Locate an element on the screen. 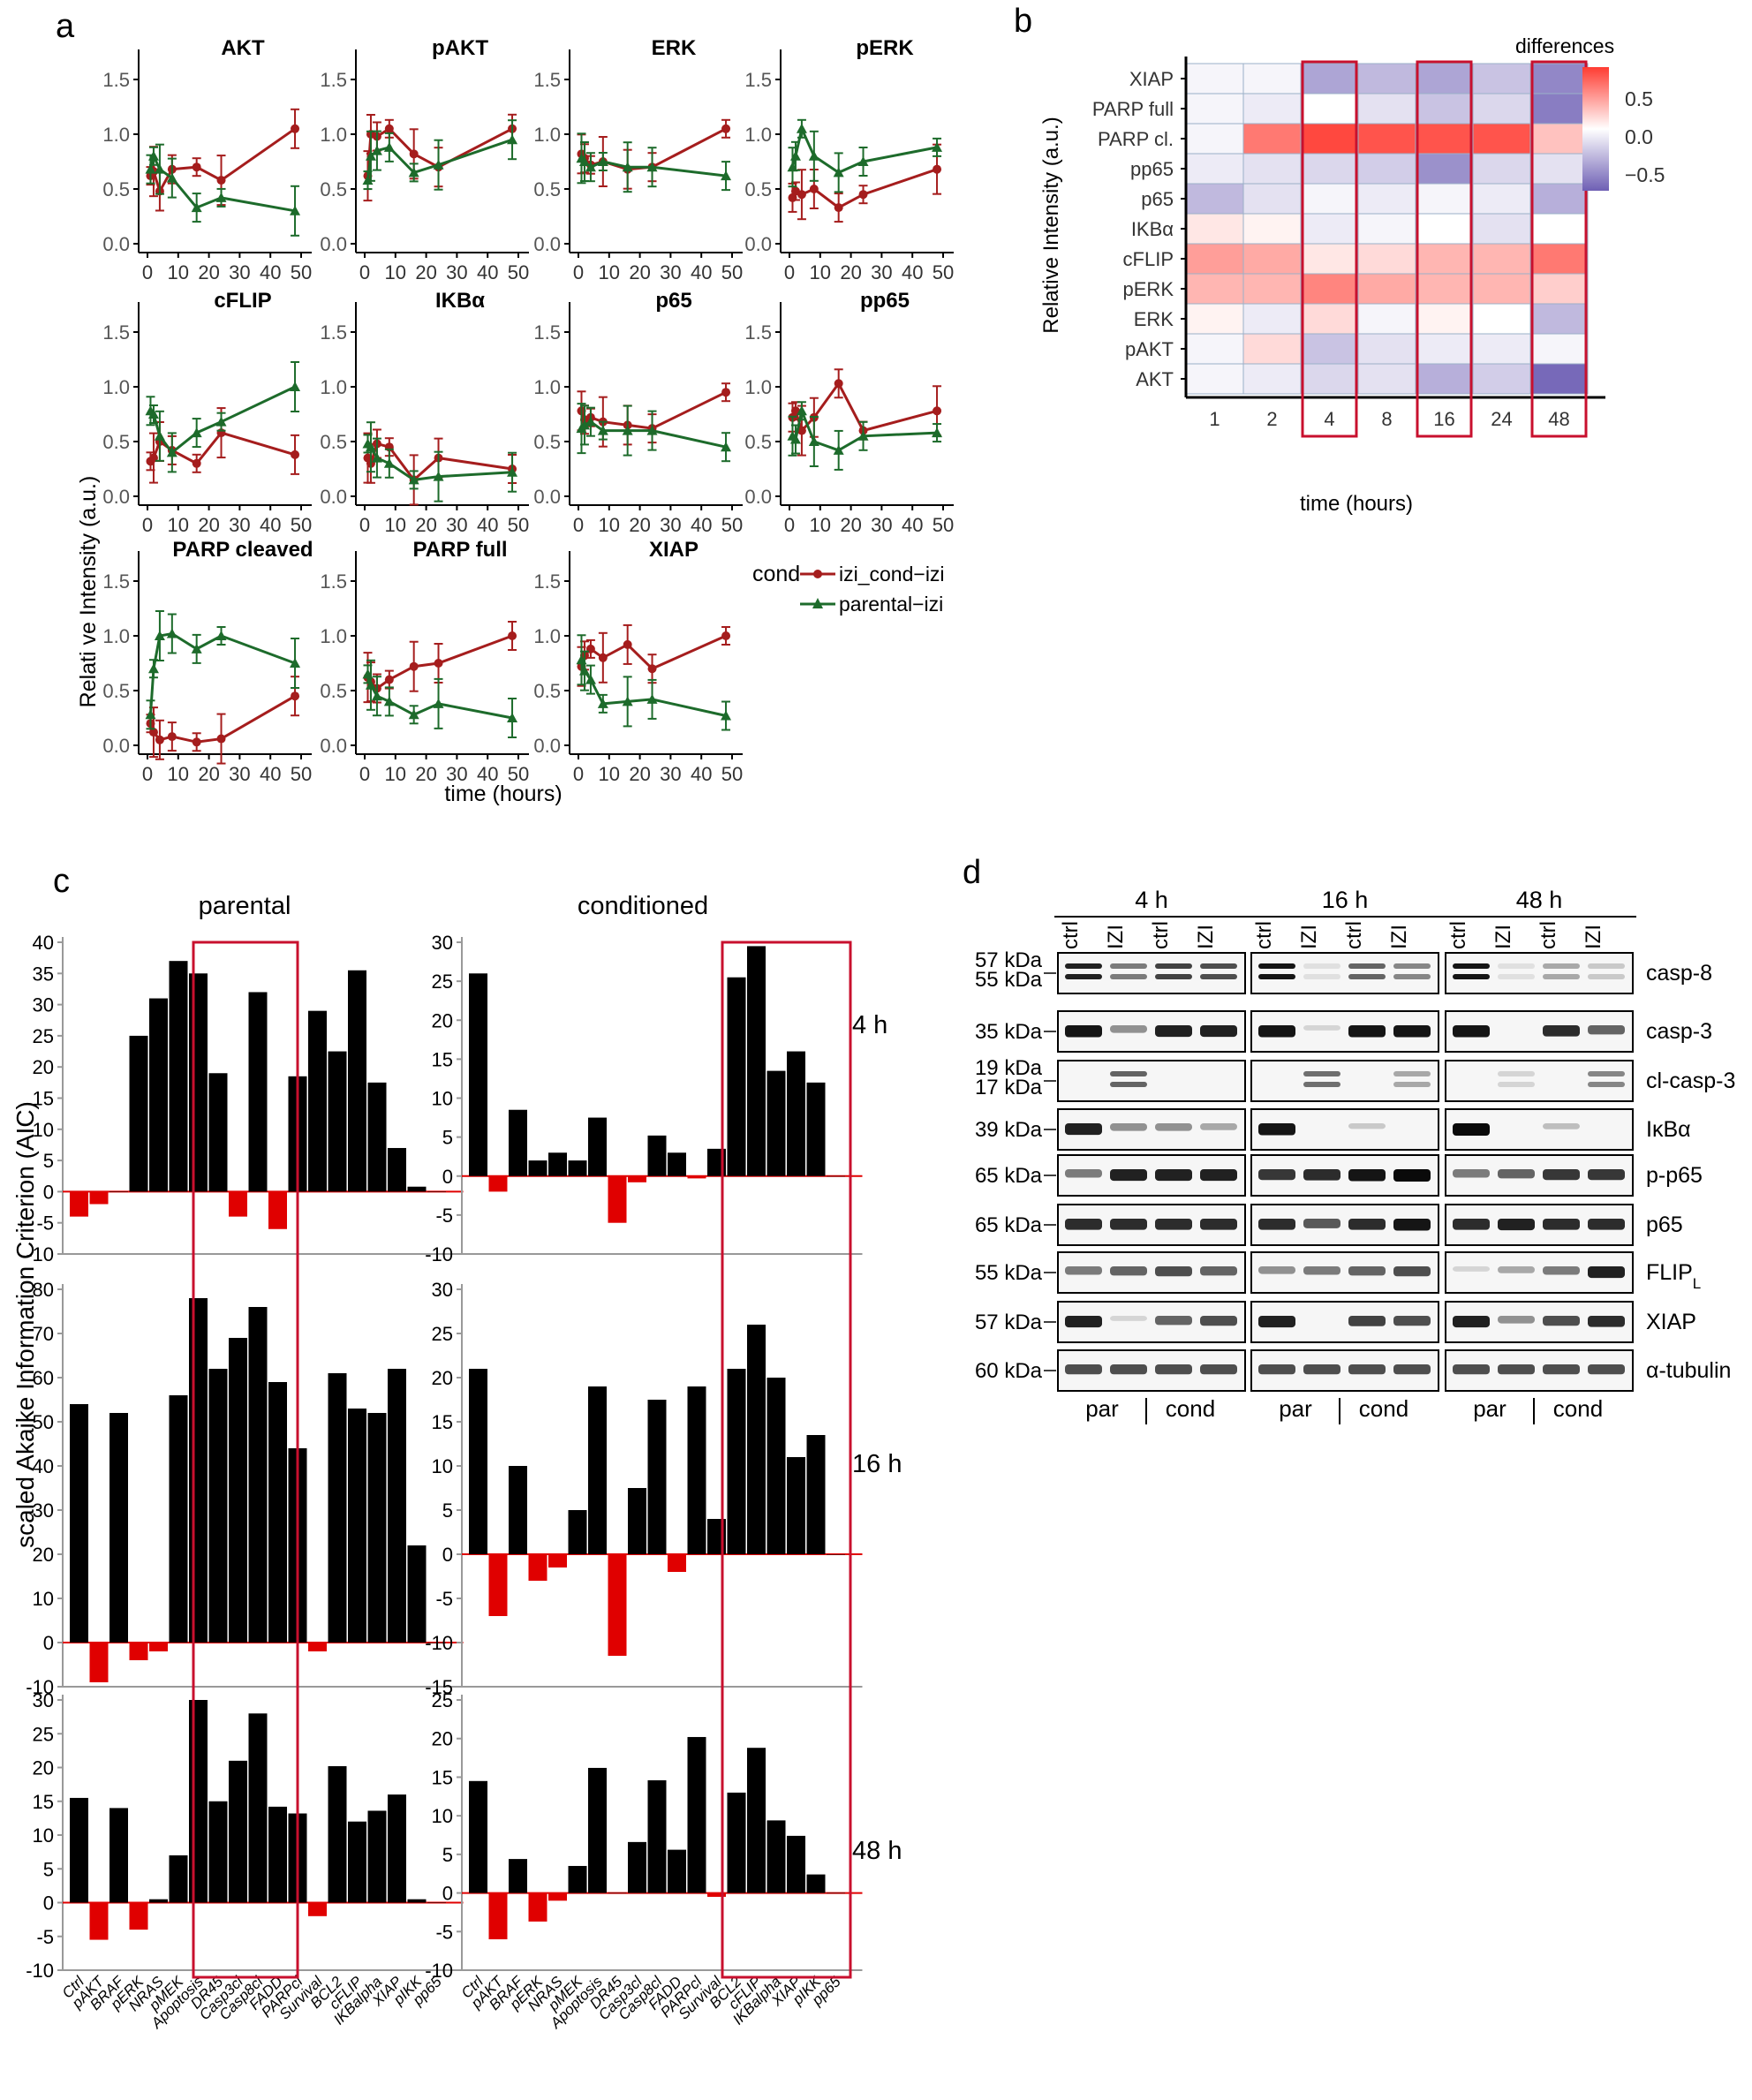 The image size is (1752, 2100). heatmap-legend-title: differences is located at coordinates (1564, 46).